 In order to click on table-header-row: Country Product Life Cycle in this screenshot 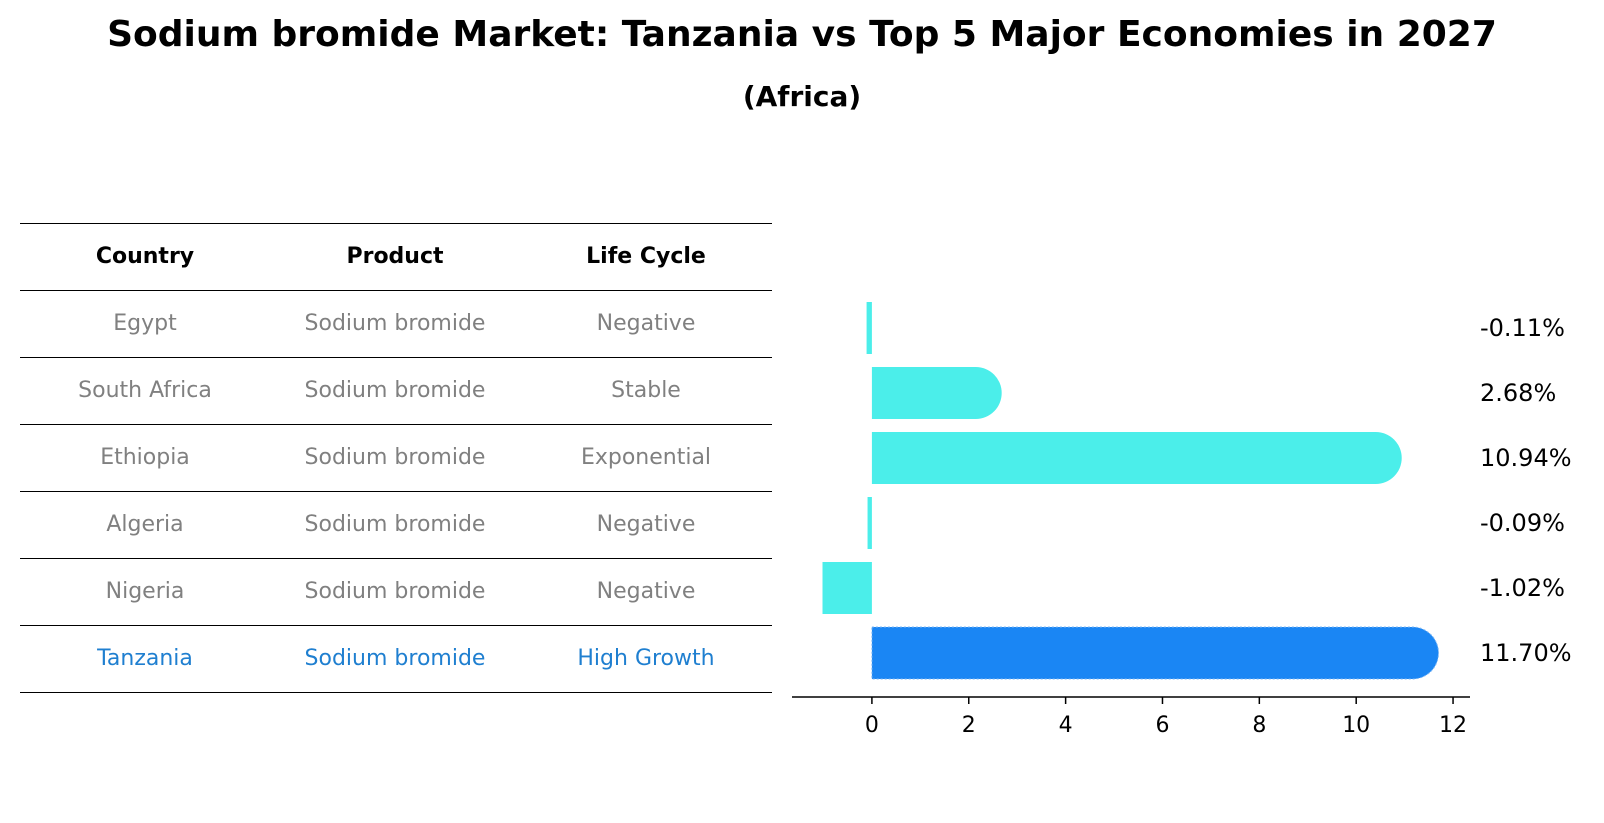, I will do `click(396, 256)`.